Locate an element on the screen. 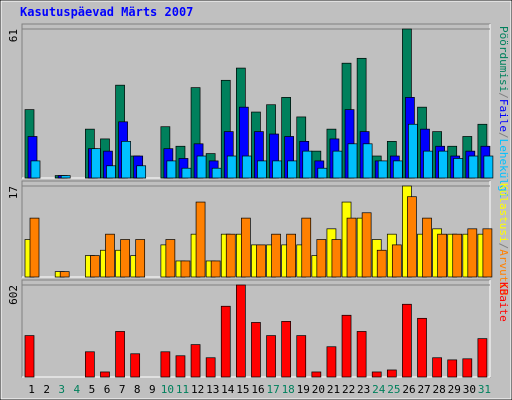  legend-entry: KBaite is located at coordinates (503, 302).